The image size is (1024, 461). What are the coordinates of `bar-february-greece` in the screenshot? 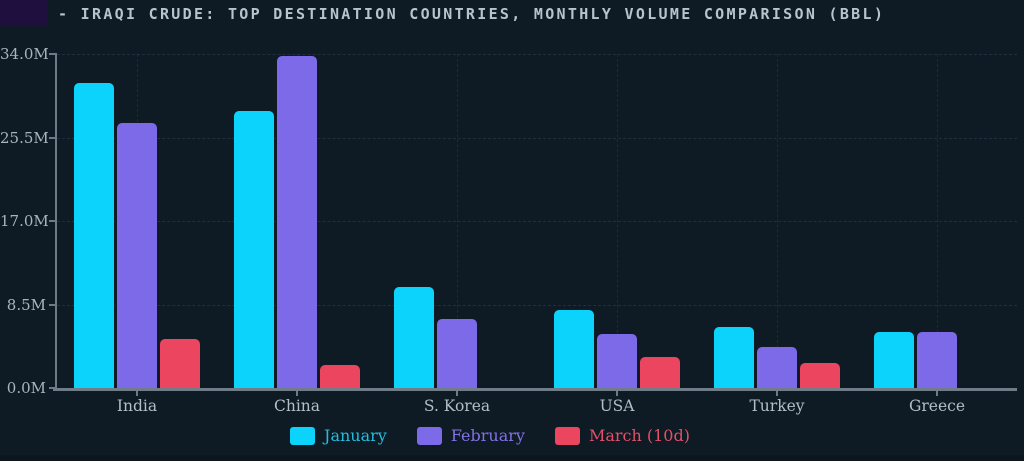 It's located at (937, 360).